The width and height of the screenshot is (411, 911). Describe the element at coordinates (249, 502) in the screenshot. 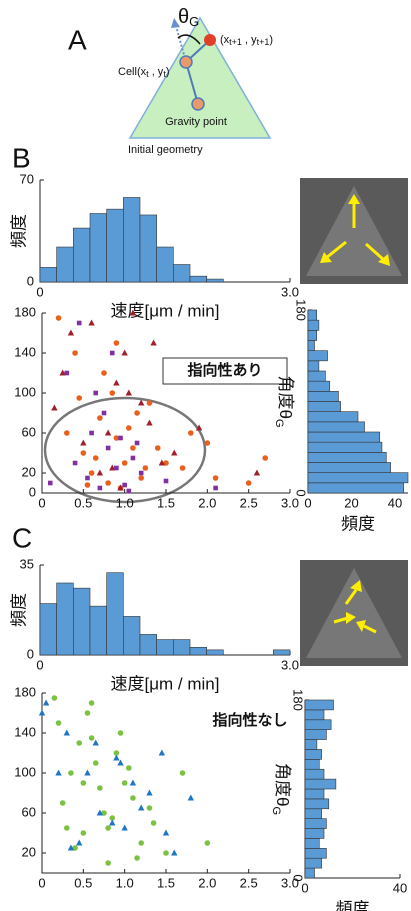

I see `x-tick-label: 2.5` at that location.